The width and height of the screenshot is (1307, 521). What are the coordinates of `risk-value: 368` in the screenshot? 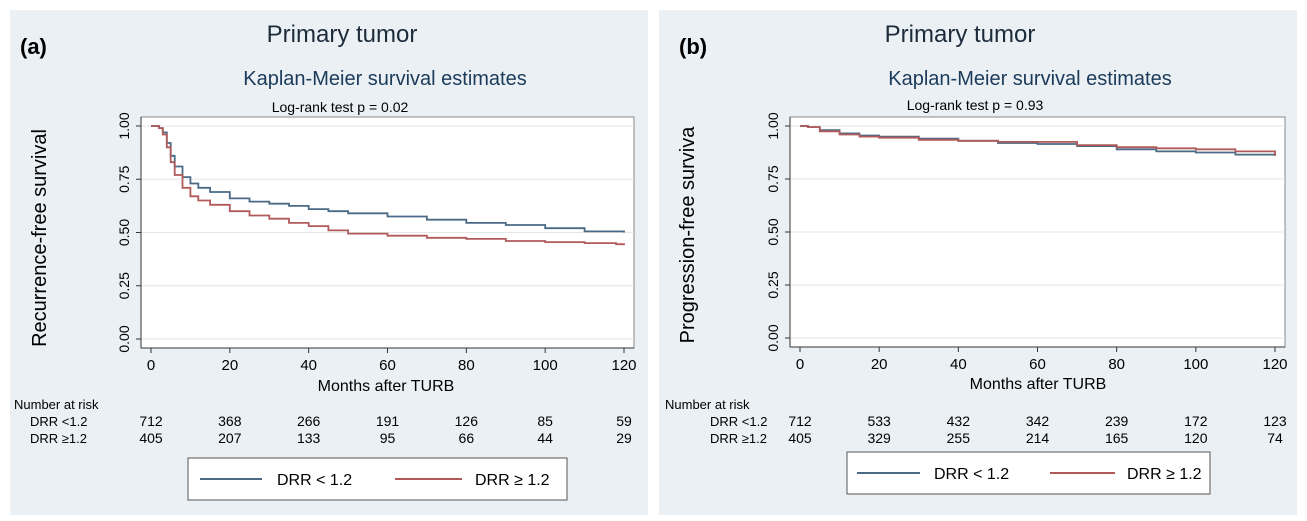 It's located at (230, 421).